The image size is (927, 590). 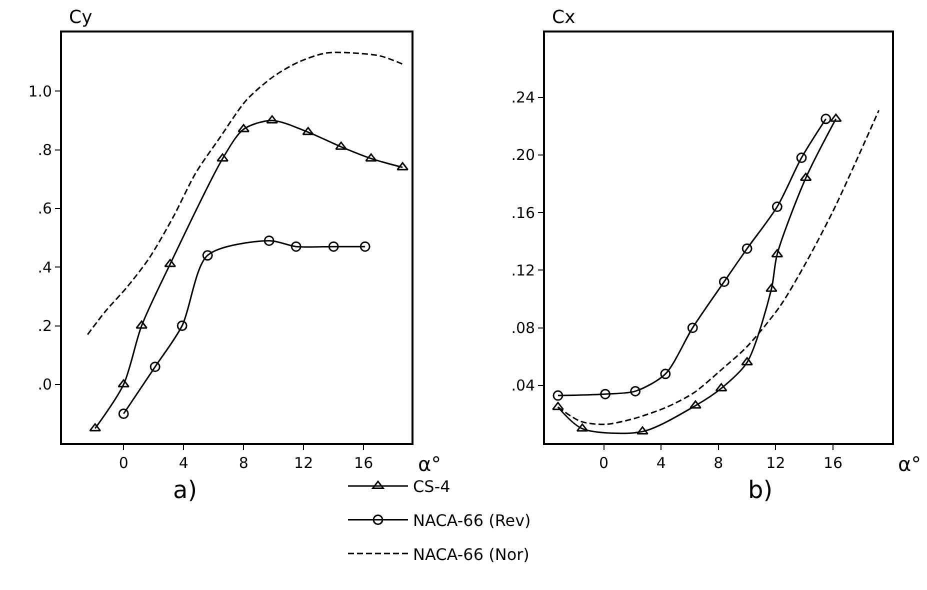 I want to click on y-tick-label: .16, so click(x=523, y=213).